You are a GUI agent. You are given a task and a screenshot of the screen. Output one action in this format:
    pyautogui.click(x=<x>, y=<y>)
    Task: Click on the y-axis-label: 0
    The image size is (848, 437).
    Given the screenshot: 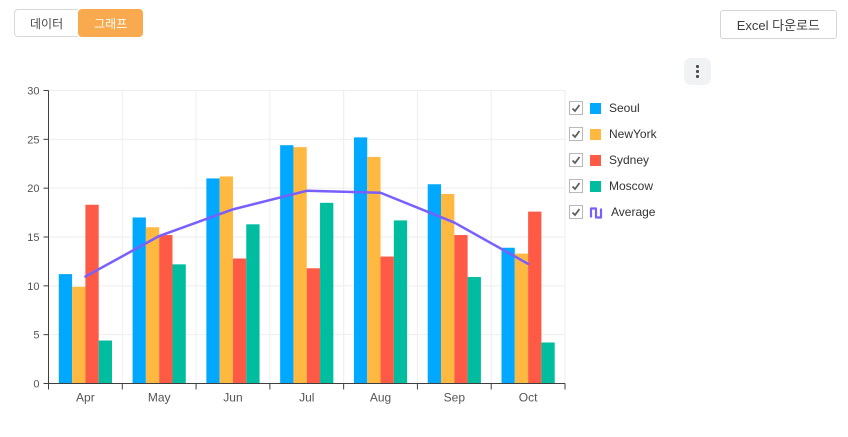 What is the action you would take?
    pyautogui.click(x=36, y=385)
    